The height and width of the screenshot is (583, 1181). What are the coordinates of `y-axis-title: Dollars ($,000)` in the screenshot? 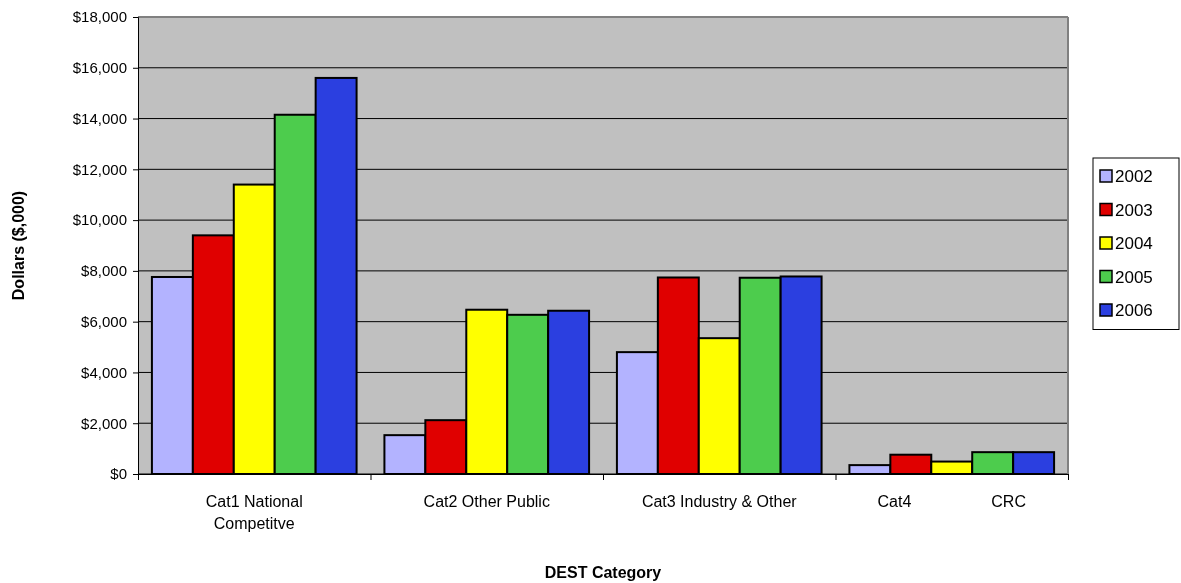 It's located at (18, 245).